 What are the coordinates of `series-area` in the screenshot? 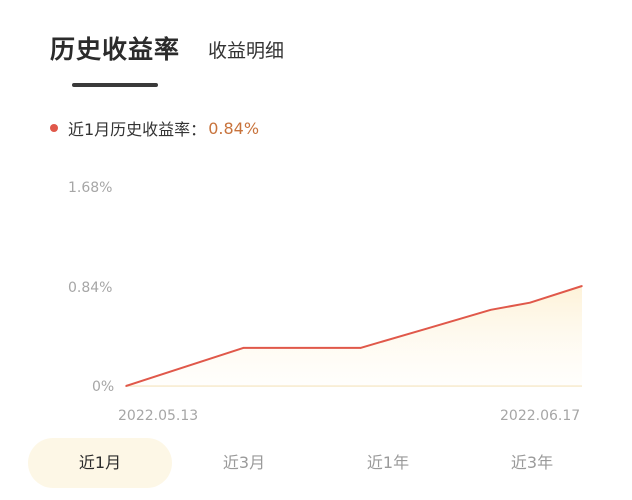 It's located at (354, 336).